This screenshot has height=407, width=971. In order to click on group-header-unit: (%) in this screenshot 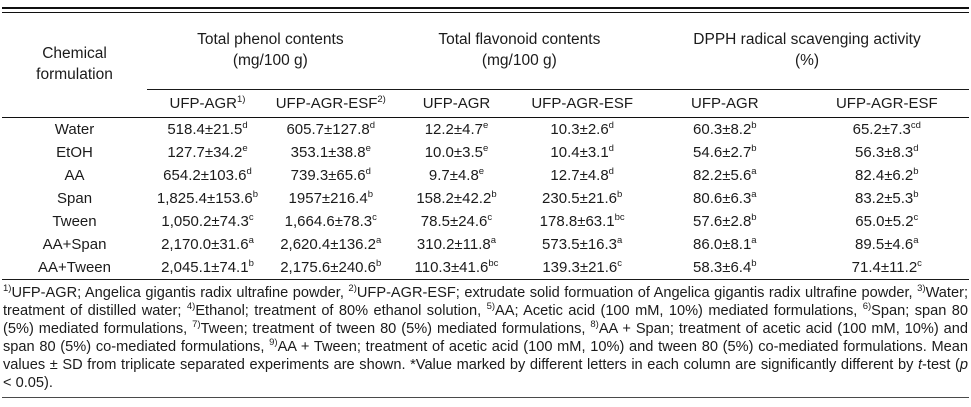, I will do `click(807, 60)`.